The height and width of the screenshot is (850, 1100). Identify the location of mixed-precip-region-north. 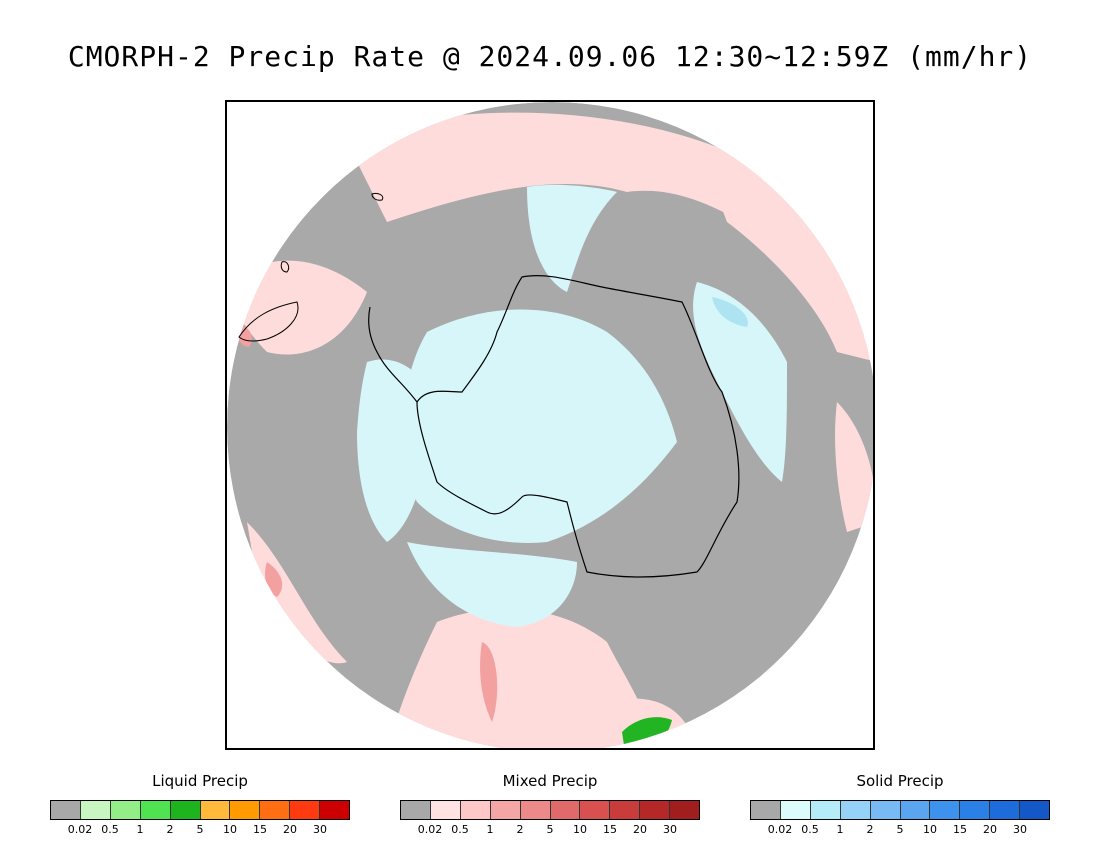
(577, 182).